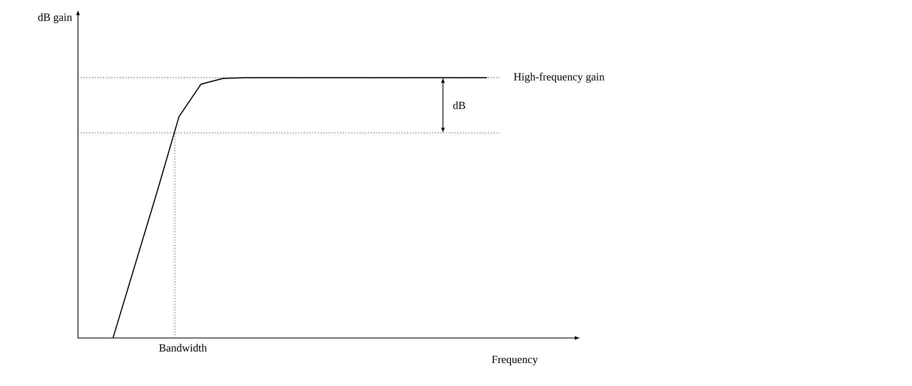  What do you see at coordinates (459, 105) in the screenshot?
I see `annotation: dB` at bounding box center [459, 105].